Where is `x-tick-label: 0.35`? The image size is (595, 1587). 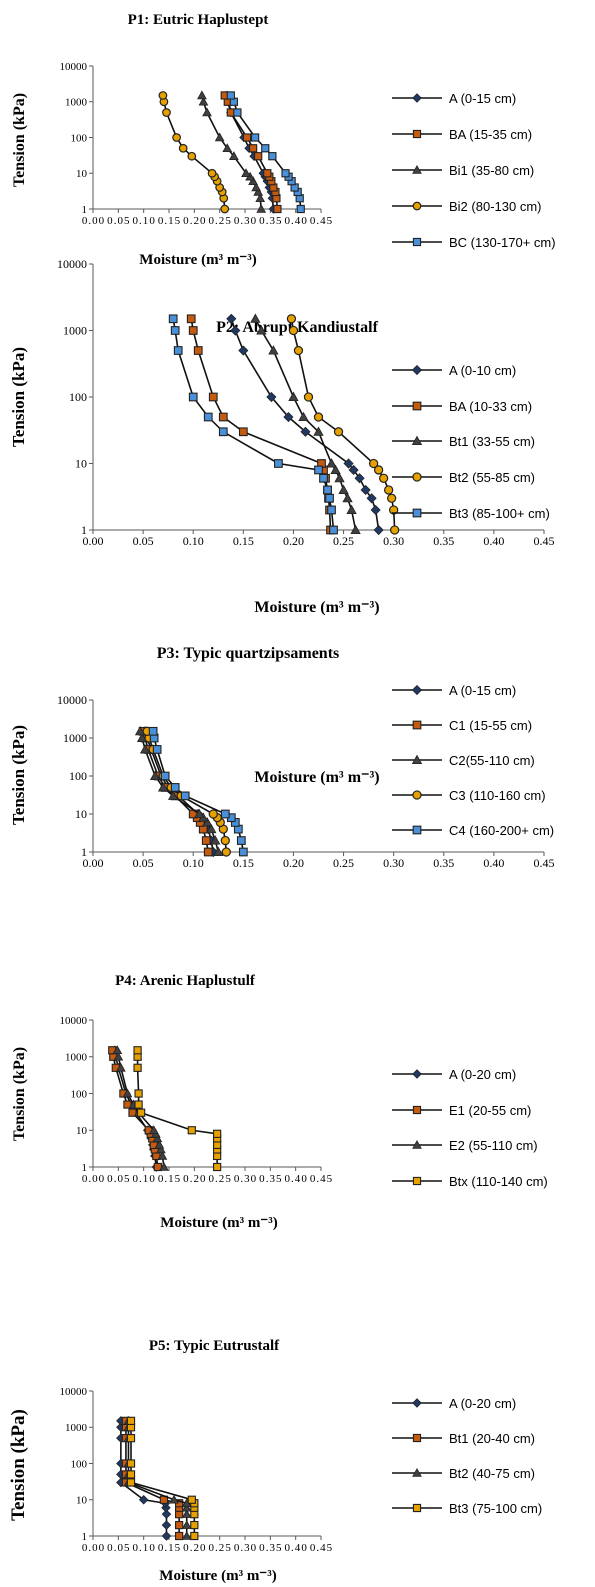 x-tick-label: 0.35 is located at coordinates (270, 1548).